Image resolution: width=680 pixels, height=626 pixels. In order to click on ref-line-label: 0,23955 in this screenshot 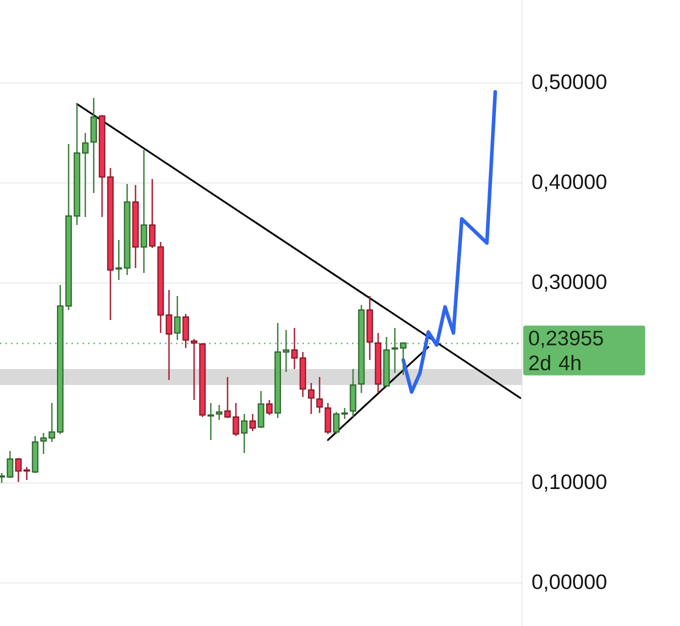, I will do `click(566, 339)`.